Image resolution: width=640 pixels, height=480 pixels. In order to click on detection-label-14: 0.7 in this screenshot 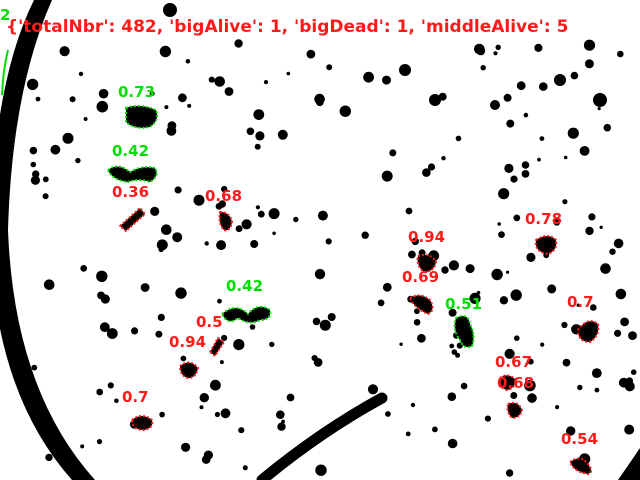, I will do `click(135, 397)`.